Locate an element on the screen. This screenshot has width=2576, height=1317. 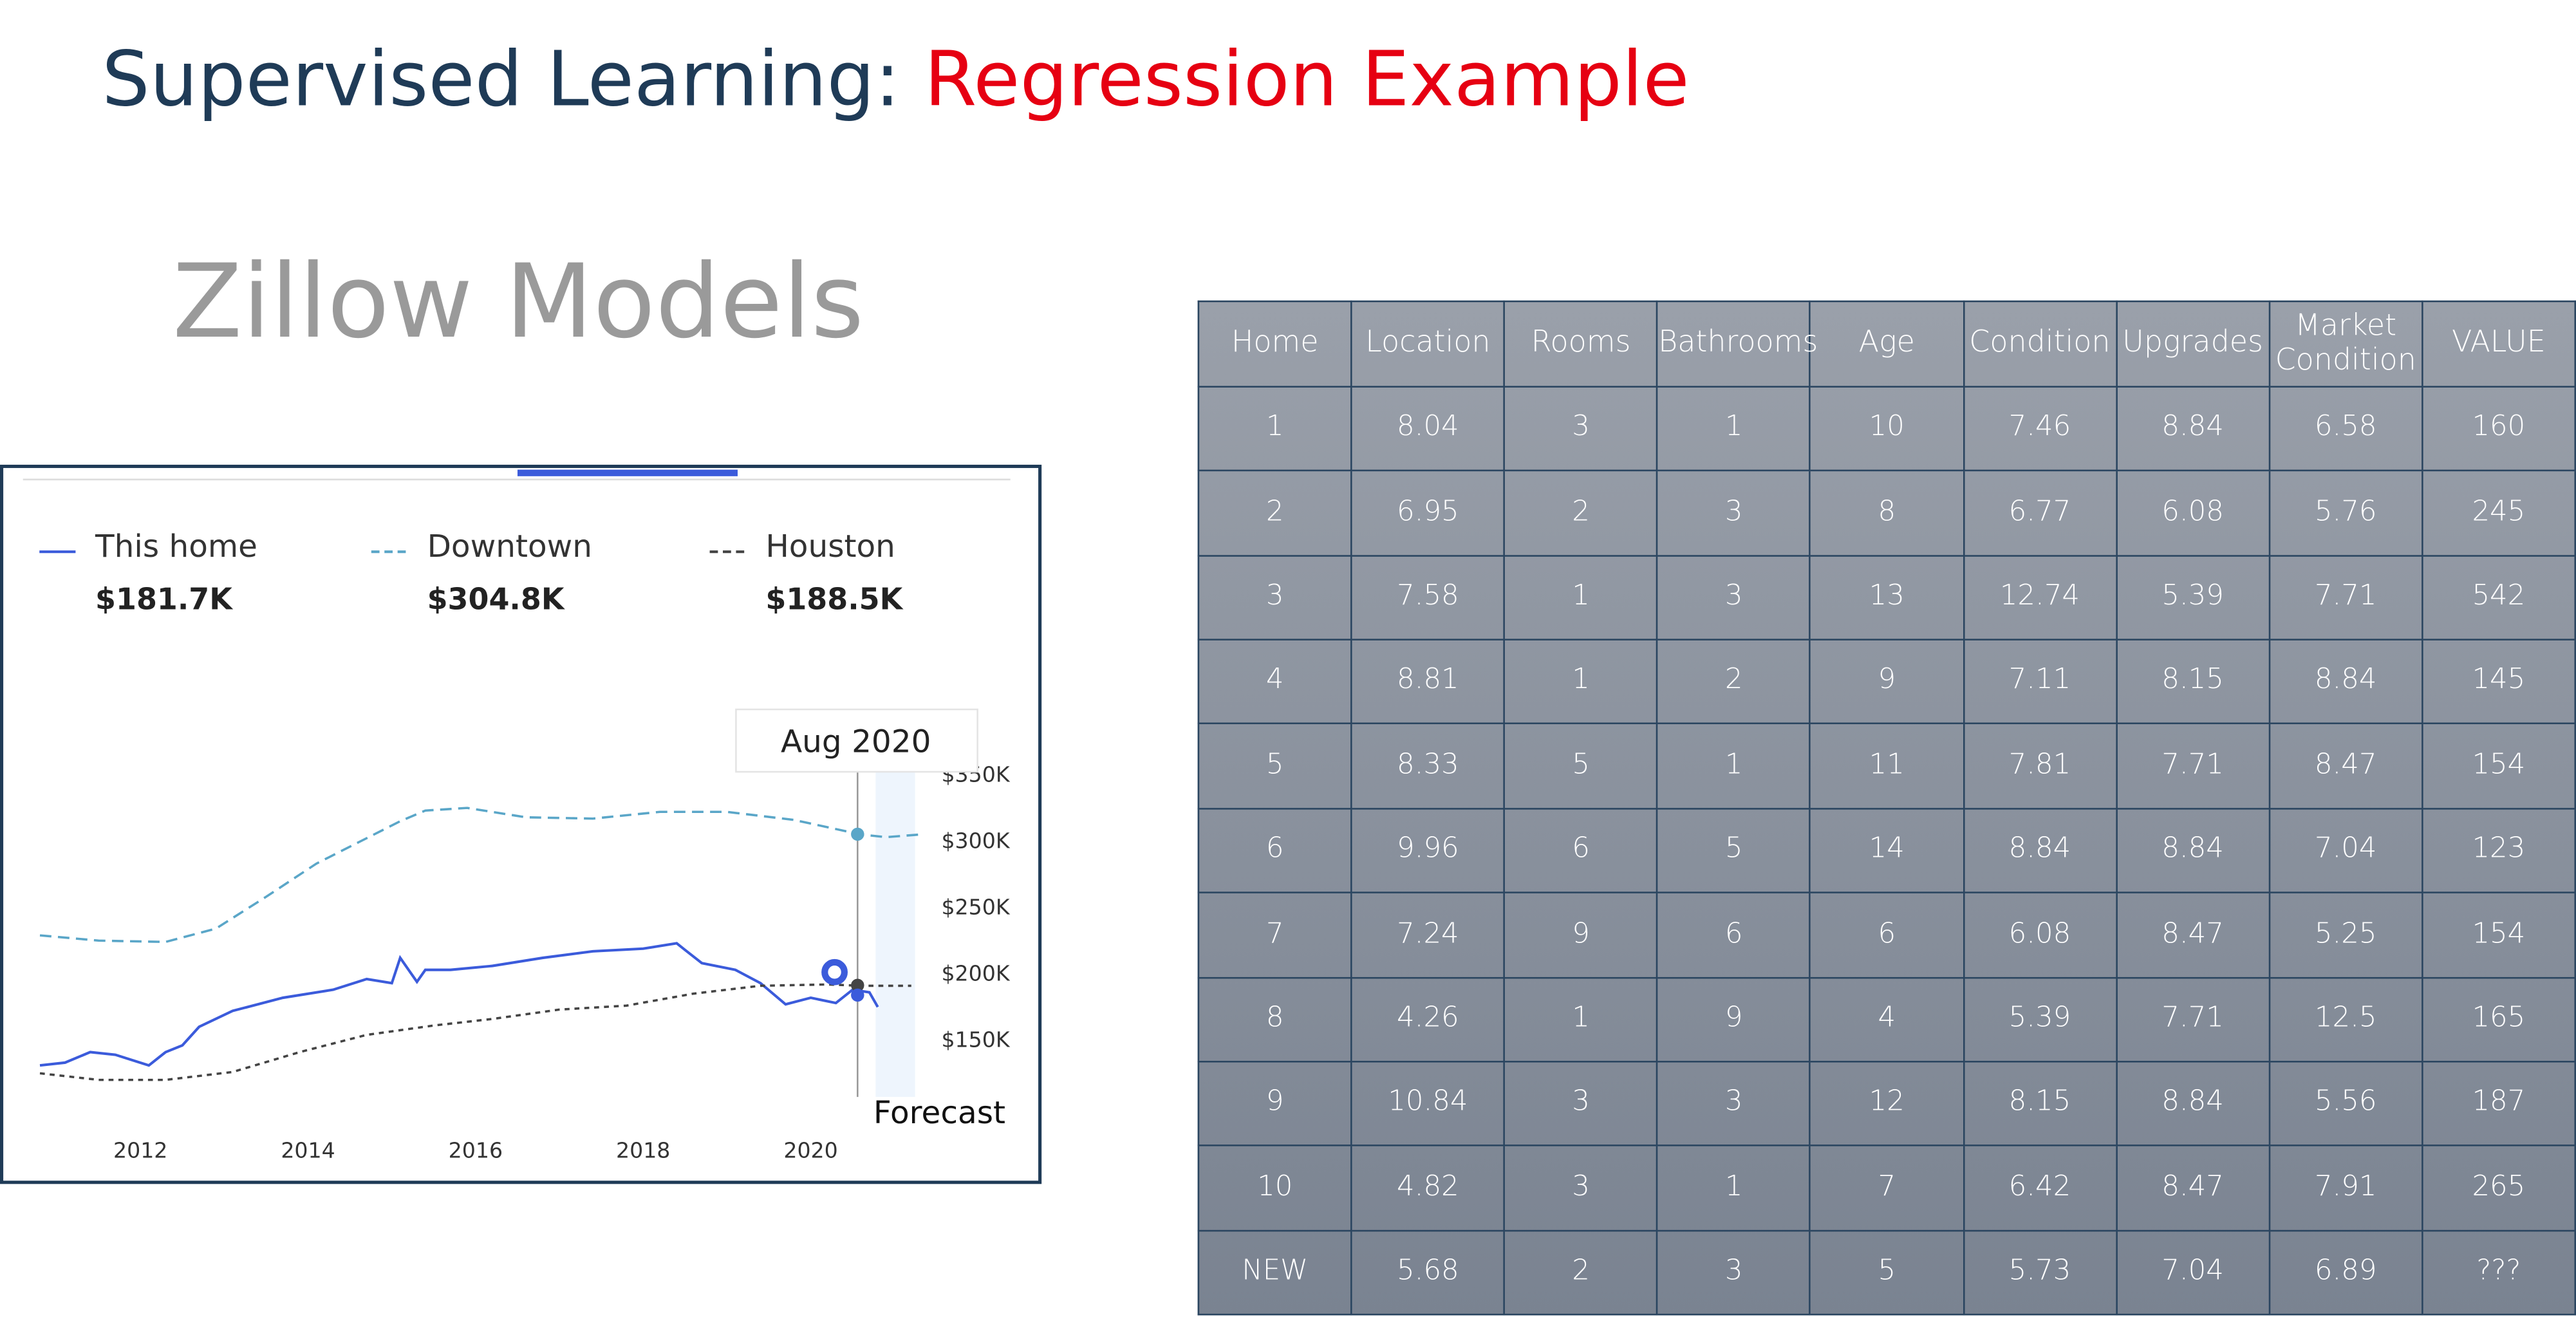
table-cell: 12.5 is located at coordinates (2345, 1019).